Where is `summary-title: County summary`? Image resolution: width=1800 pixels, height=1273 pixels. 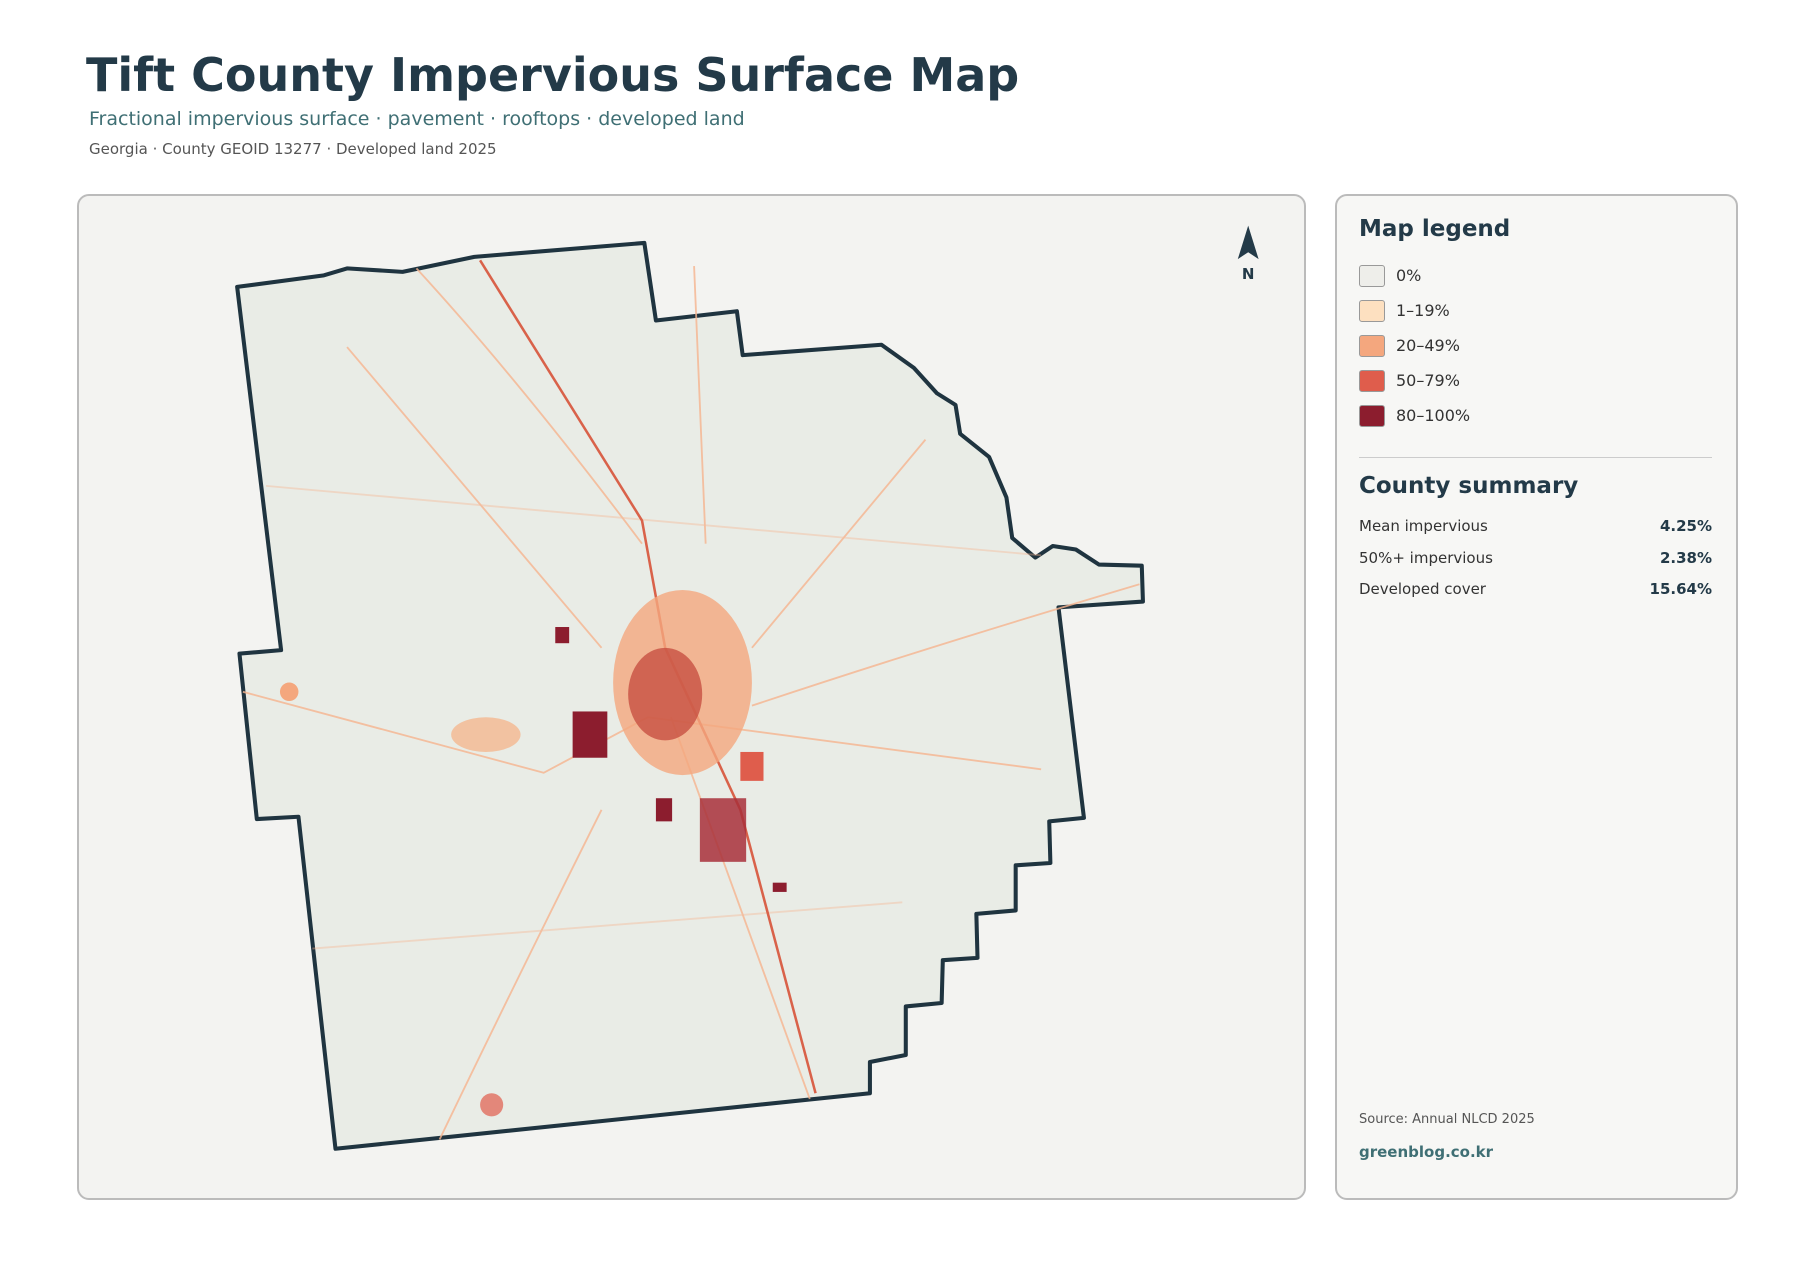 summary-title: County summary is located at coordinates (1469, 486).